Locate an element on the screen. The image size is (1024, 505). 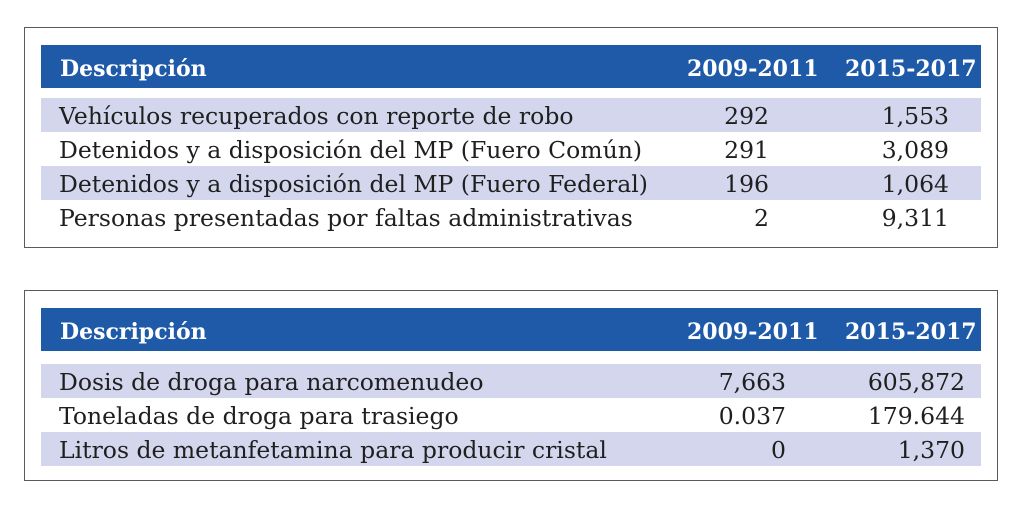
row-value-2009-2011: 2 is located at coordinates (761, 218).